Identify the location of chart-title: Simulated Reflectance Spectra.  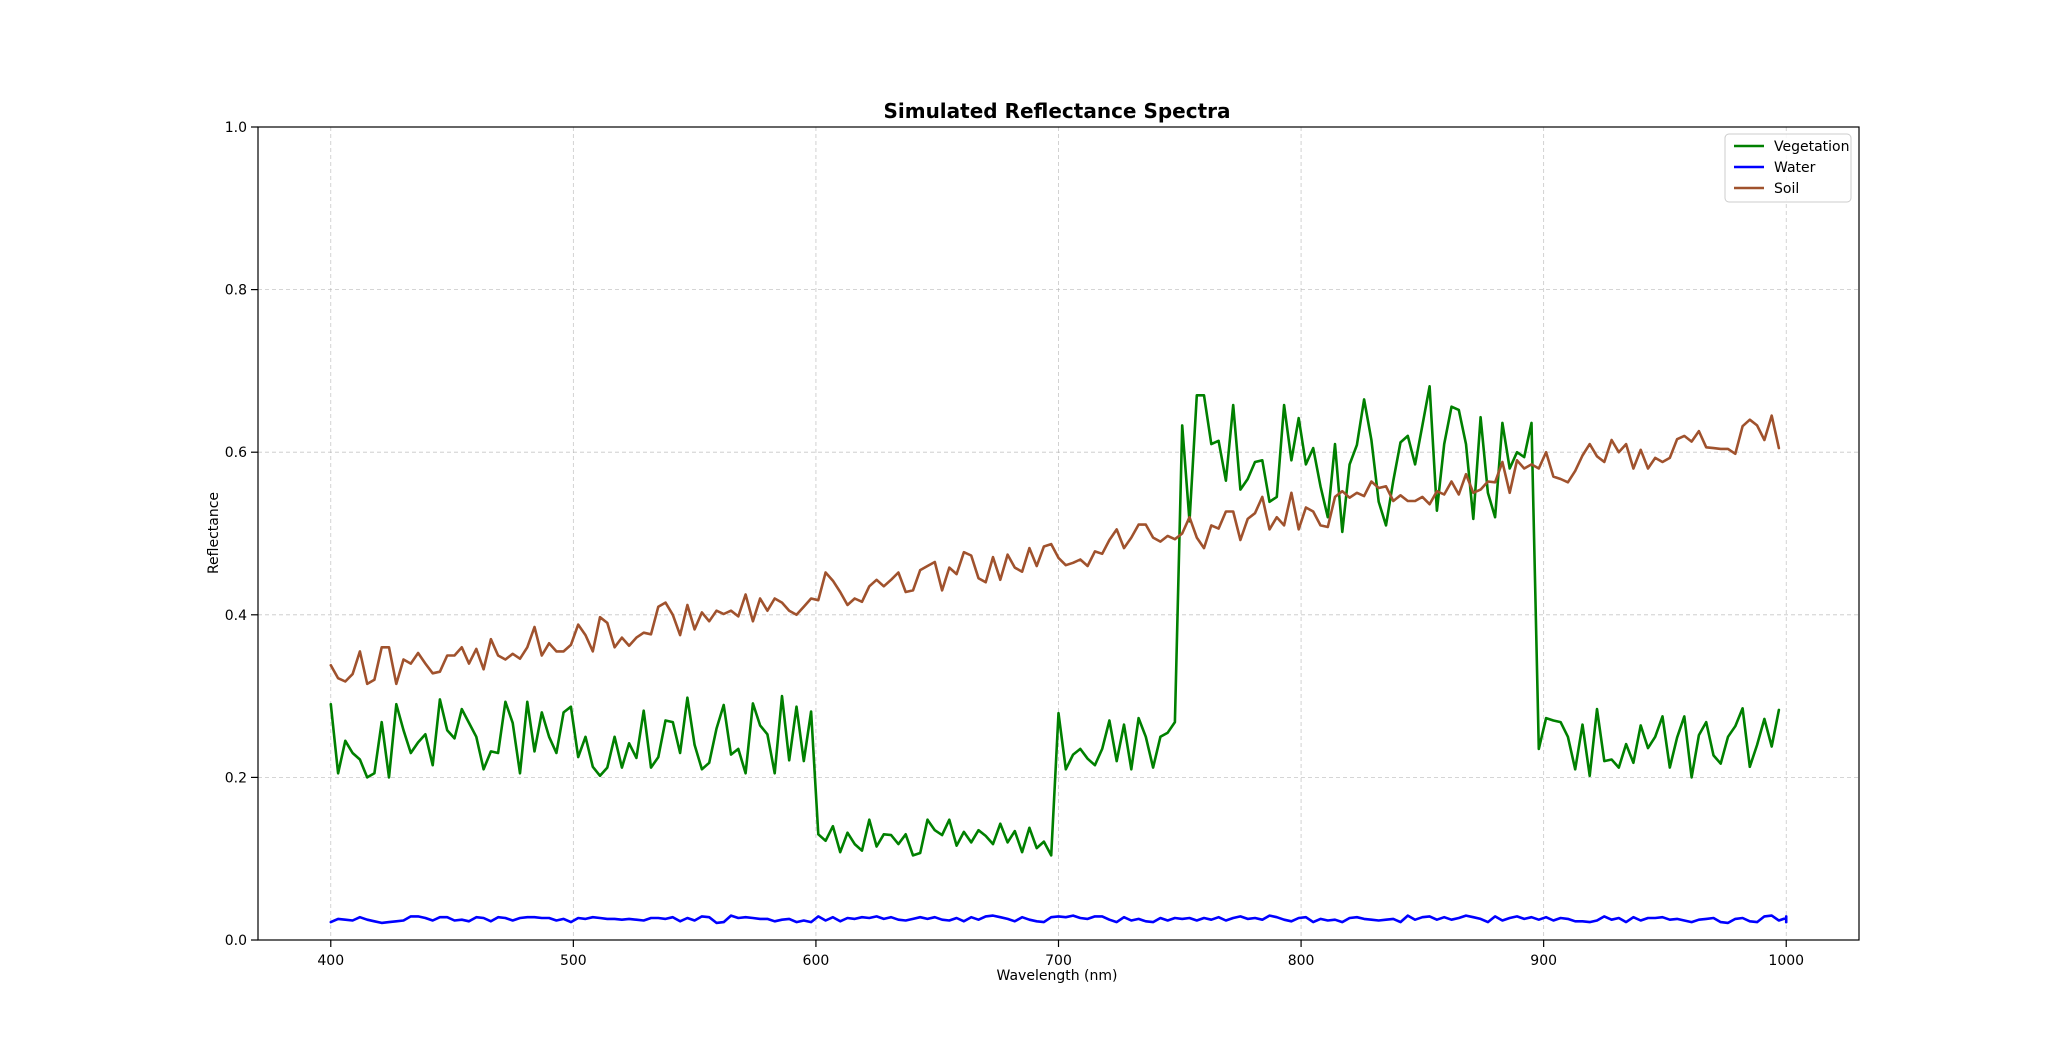
(1056, 111).